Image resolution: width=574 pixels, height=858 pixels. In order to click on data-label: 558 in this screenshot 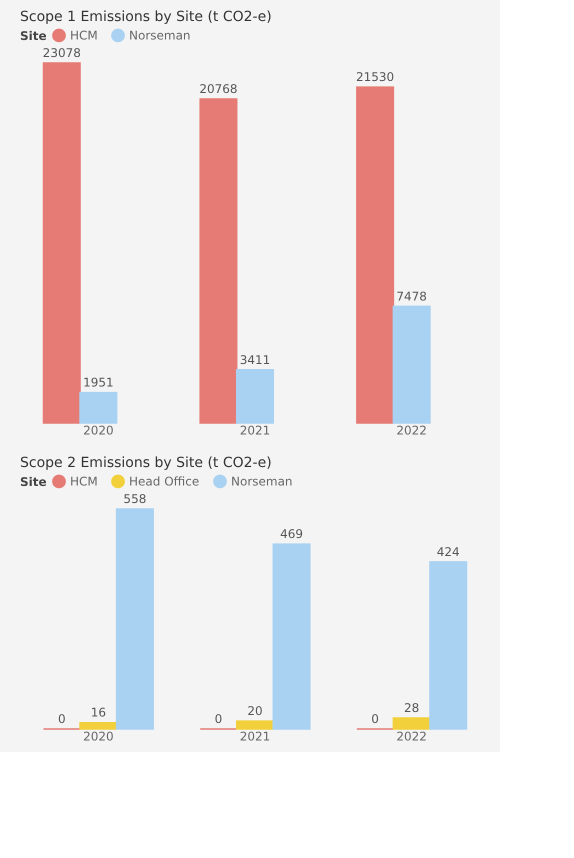, I will do `click(134, 499)`.